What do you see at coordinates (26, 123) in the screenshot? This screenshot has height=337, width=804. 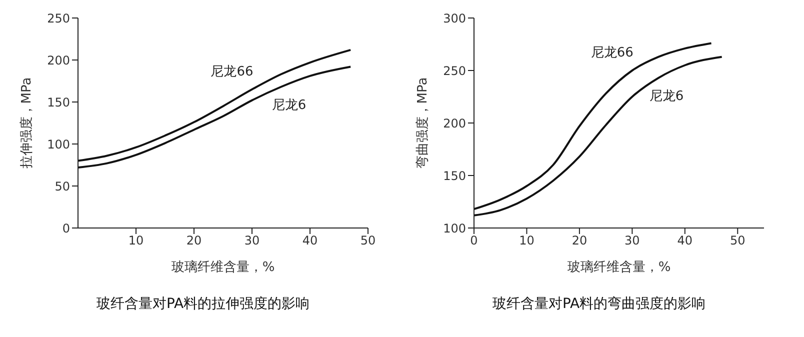 I see `y-axis-title: 拉伸强度，MPa` at bounding box center [26, 123].